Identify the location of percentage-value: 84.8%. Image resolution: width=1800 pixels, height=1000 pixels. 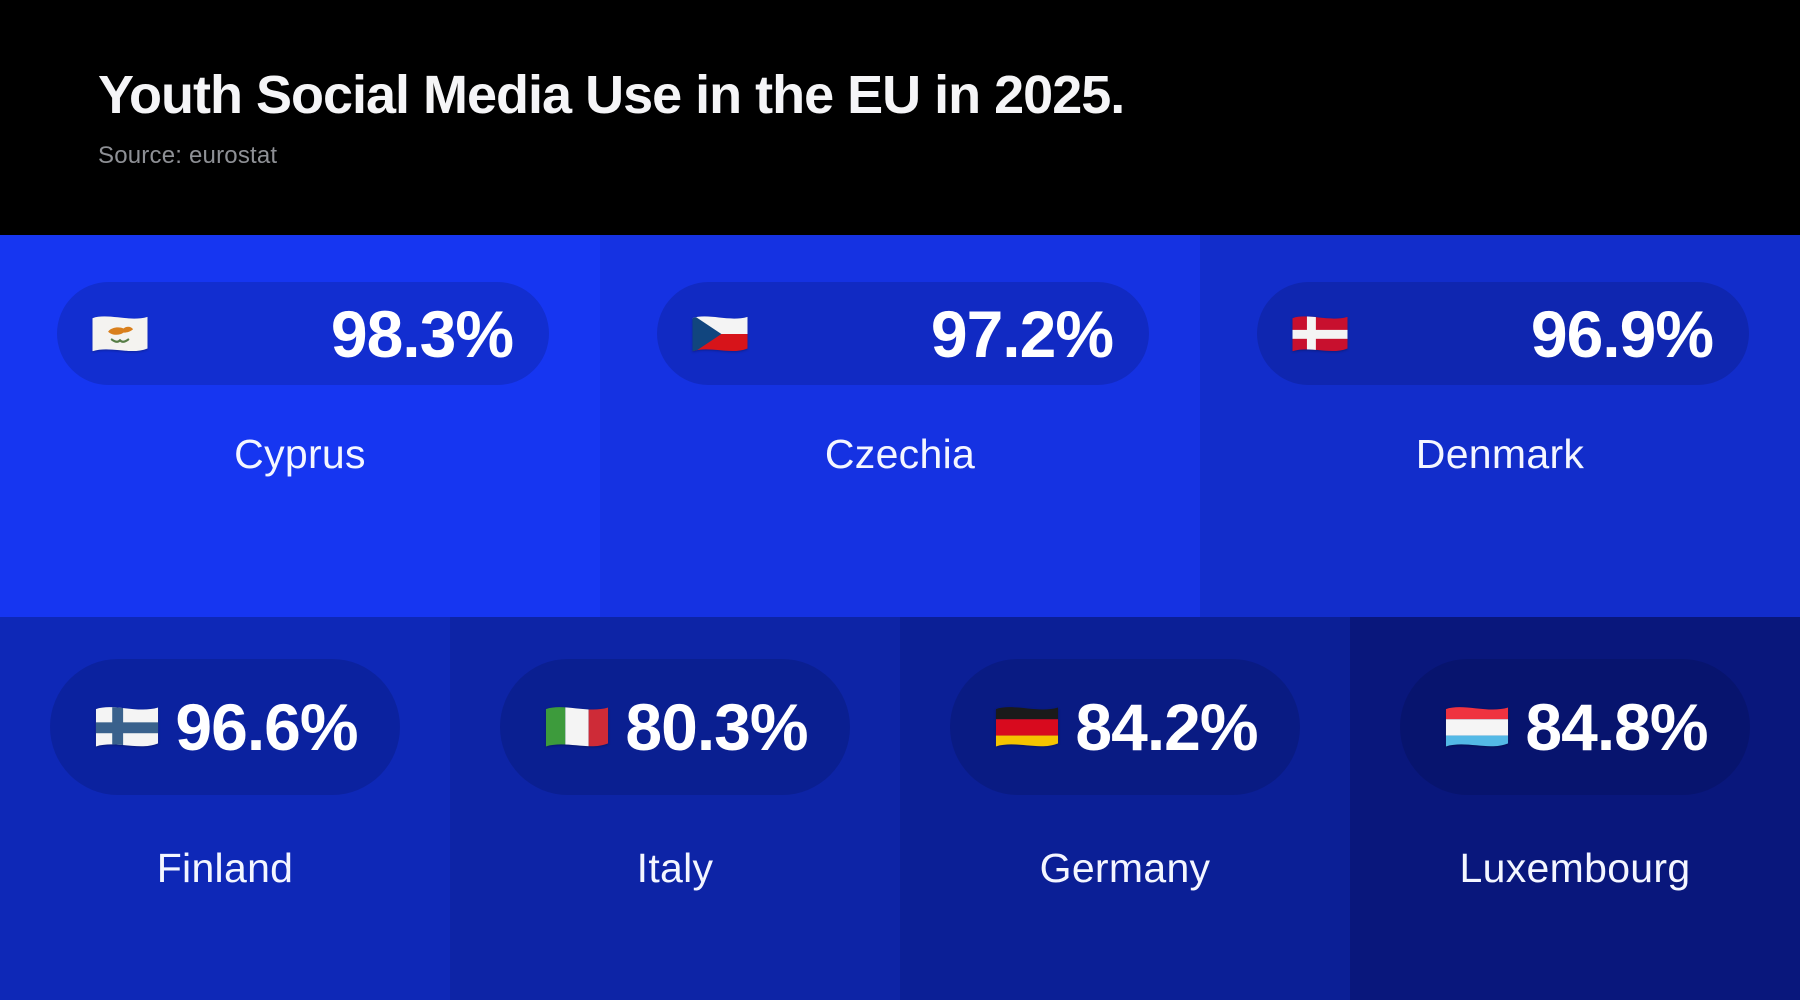
(1616, 727).